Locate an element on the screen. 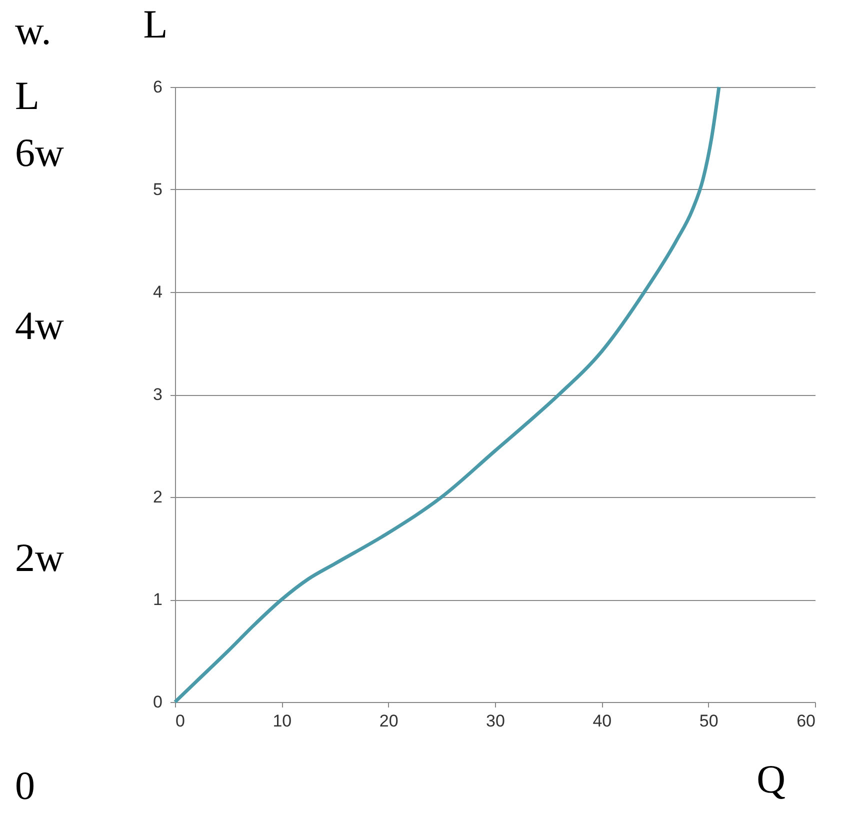 This screenshot has height=833, width=850. y-tick-label: 1 is located at coordinates (157, 599).